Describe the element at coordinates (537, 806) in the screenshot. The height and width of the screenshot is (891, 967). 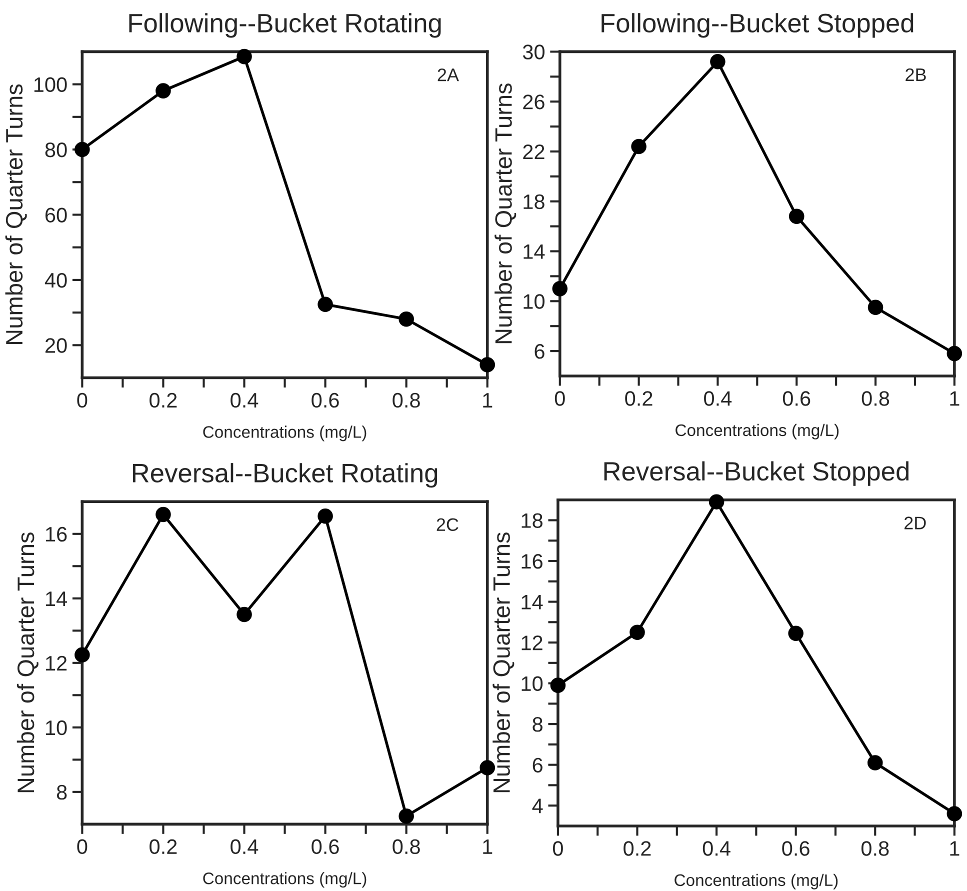
I see `y-tick-label: 4` at that location.